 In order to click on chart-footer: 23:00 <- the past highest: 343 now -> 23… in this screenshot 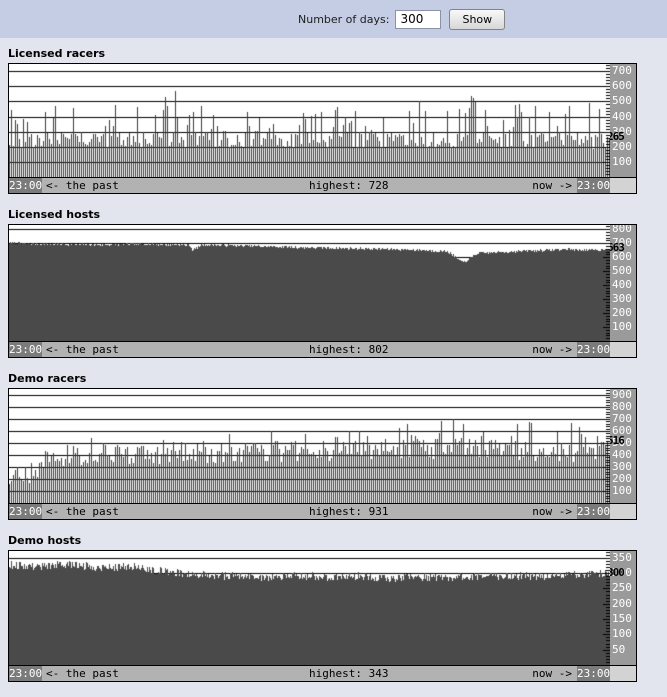, I will do `click(322, 674)`.